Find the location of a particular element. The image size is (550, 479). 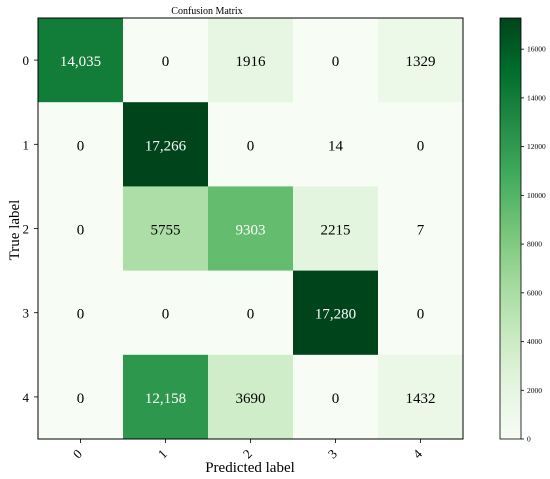

cell-label-0-3: 0 is located at coordinates (336, 62).